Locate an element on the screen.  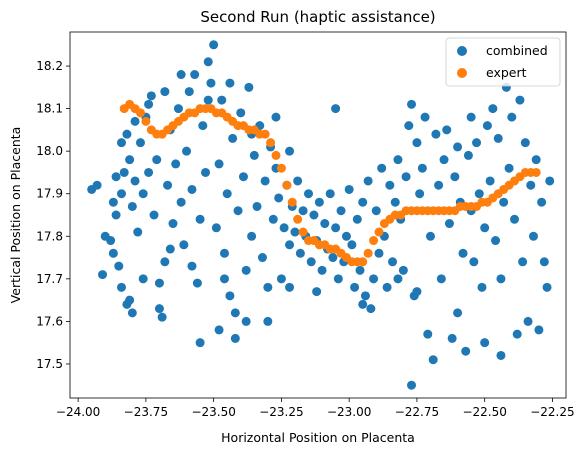
legend: combined expert is located at coordinates (503, 62).